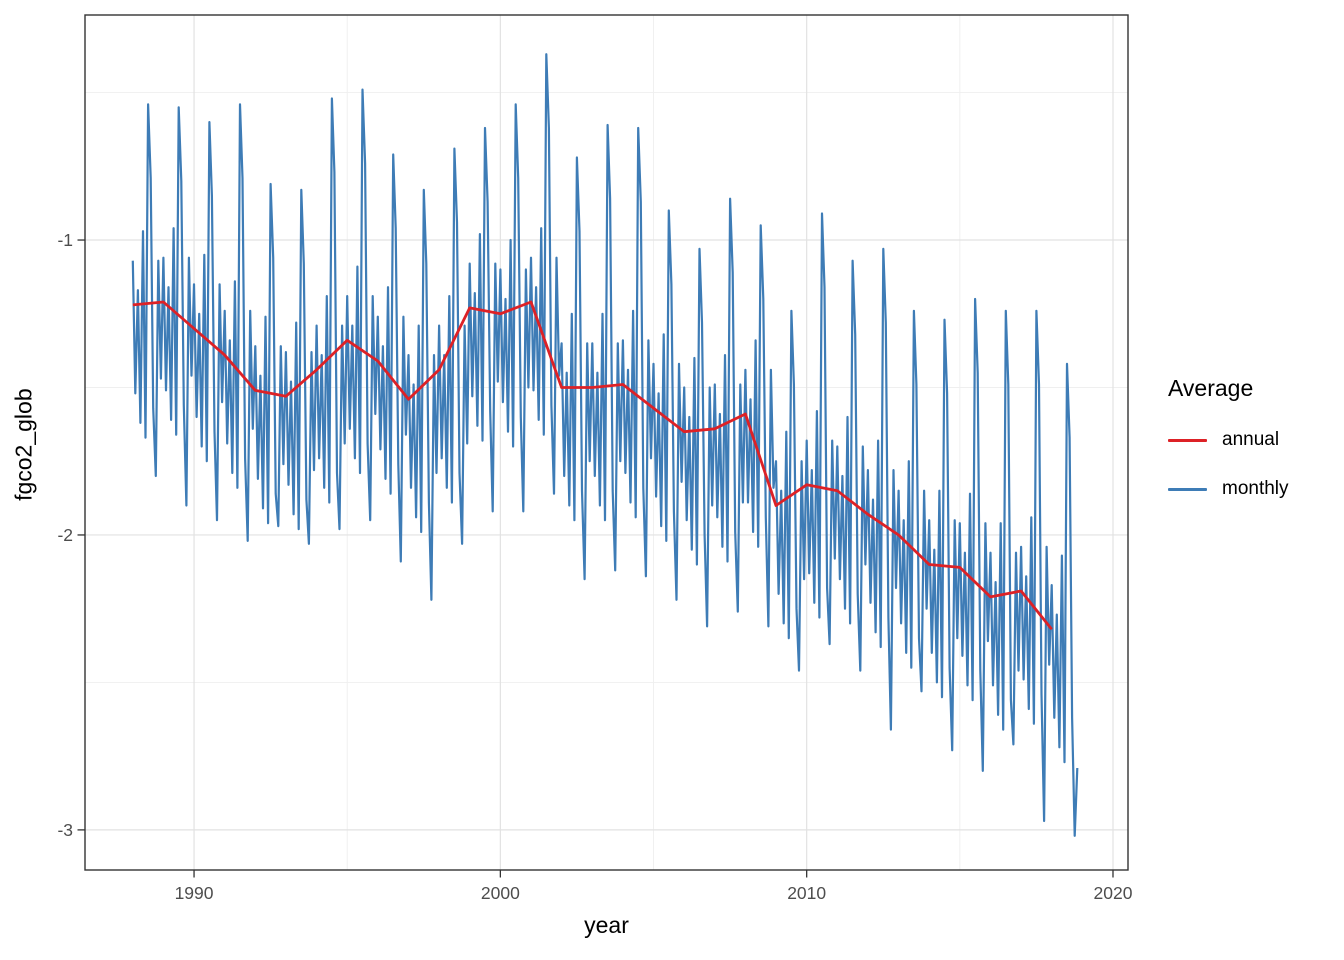  I want to click on svg-text: -1, so click(65, 240).